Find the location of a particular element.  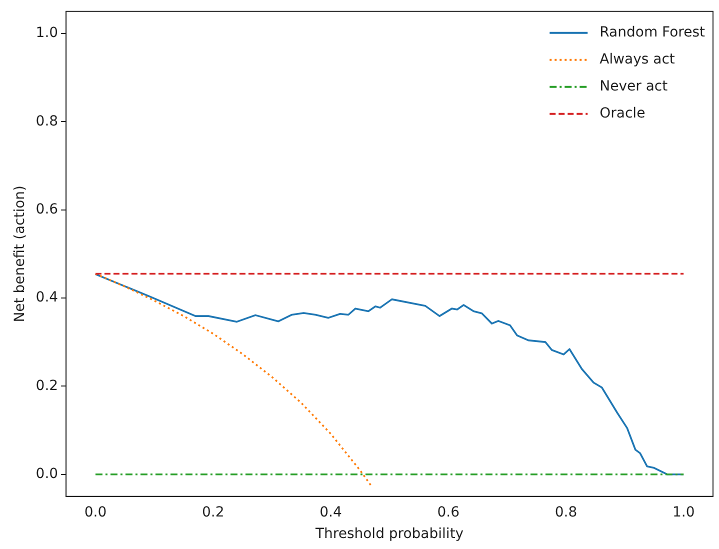

legend-label: Random Forest is located at coordinates (653, 32).